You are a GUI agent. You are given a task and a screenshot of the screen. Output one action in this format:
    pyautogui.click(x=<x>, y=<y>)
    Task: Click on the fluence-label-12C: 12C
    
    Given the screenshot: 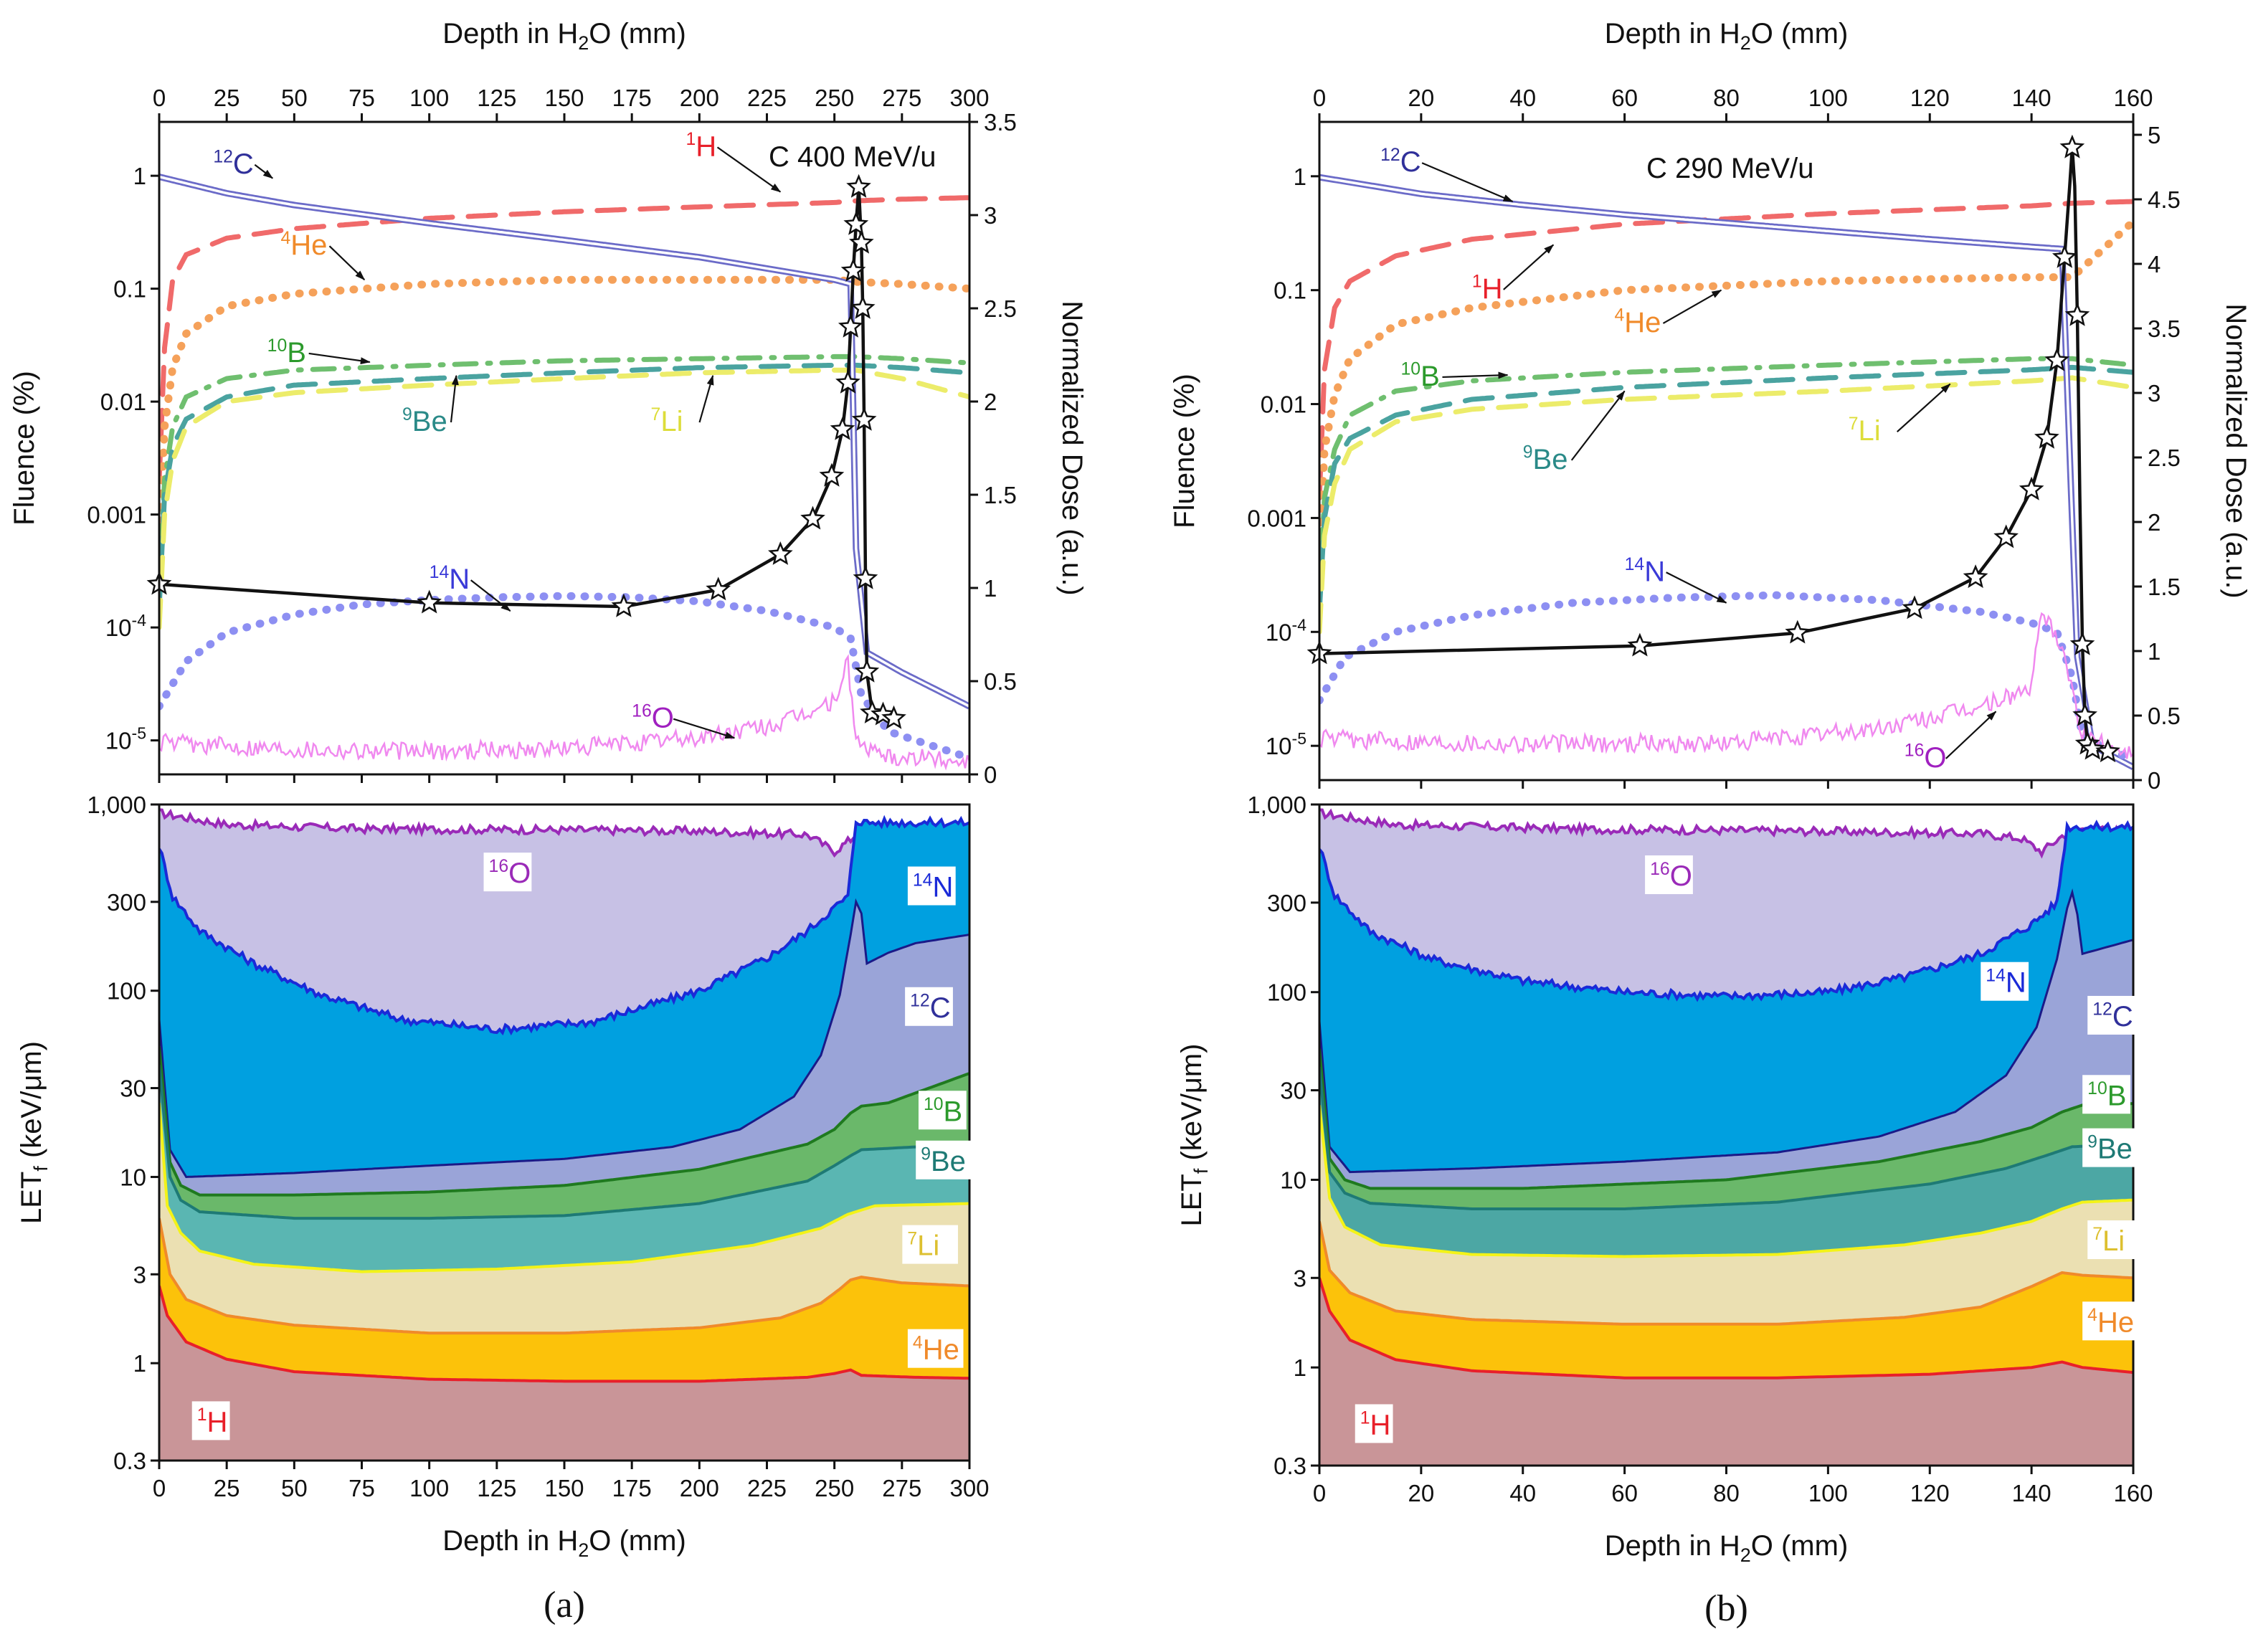 What is the action you would take?
    pyautogui.click(x=233, y=164)
    